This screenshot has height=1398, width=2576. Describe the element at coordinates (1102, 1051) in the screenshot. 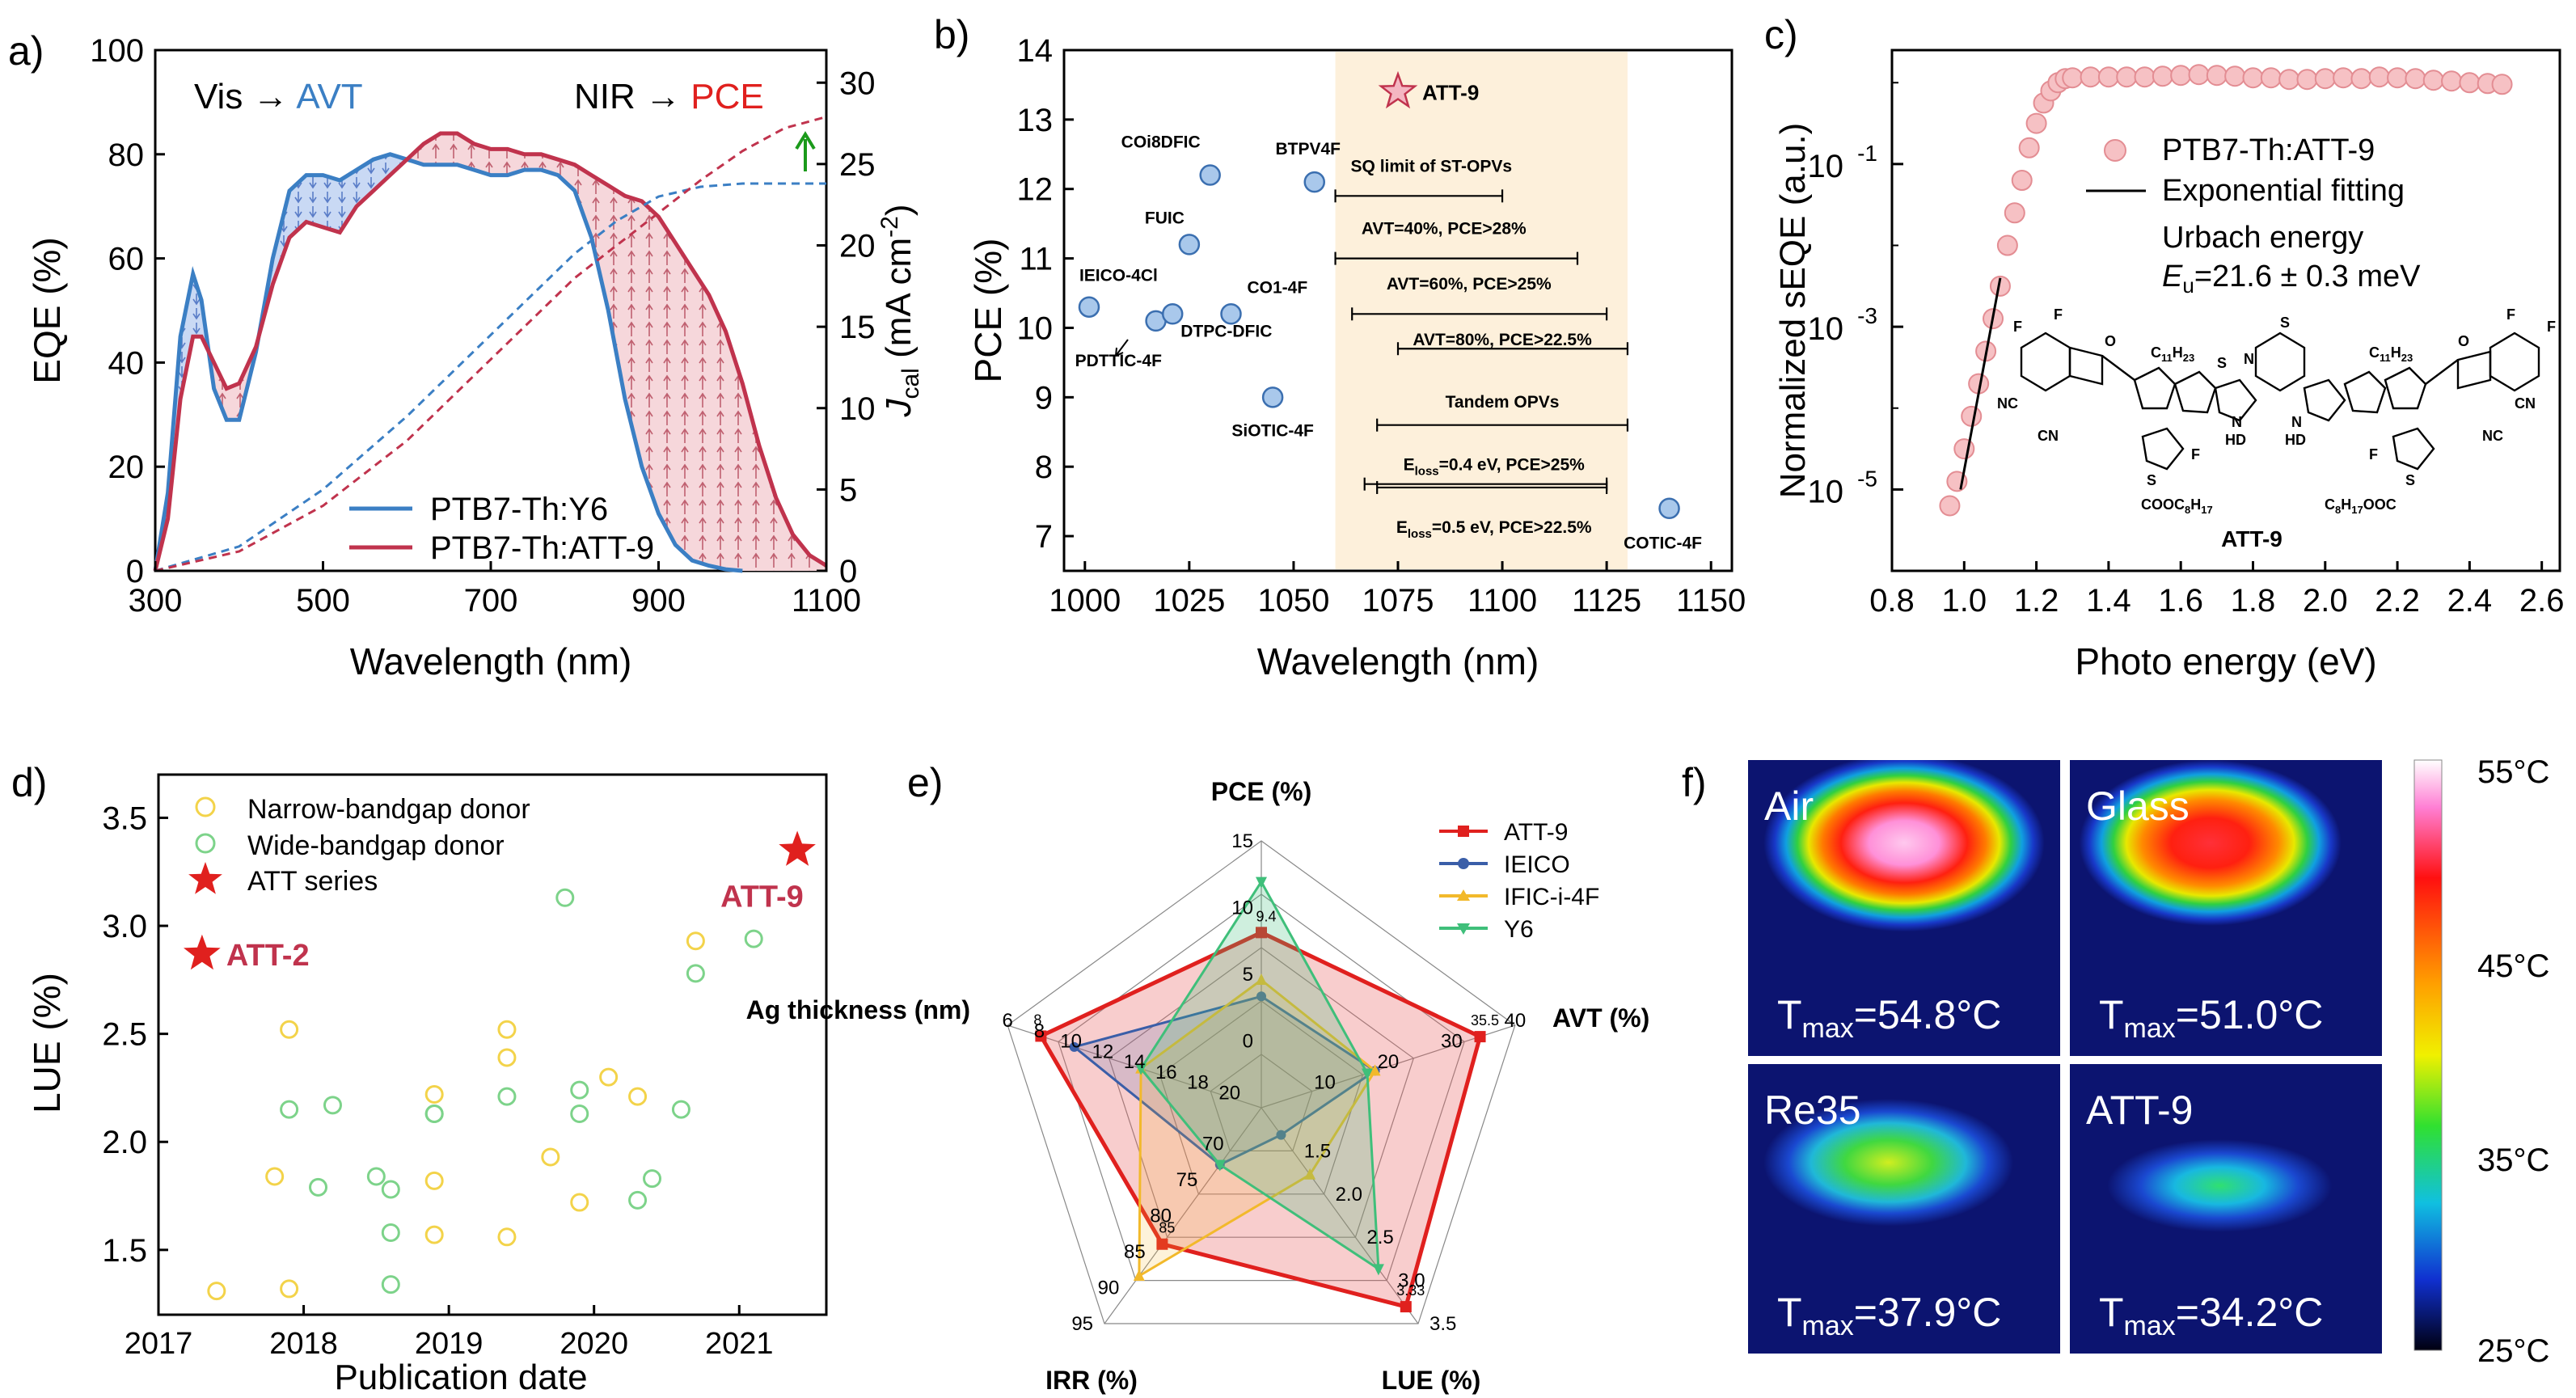

I see `radar-tick-label: 12` at that location.